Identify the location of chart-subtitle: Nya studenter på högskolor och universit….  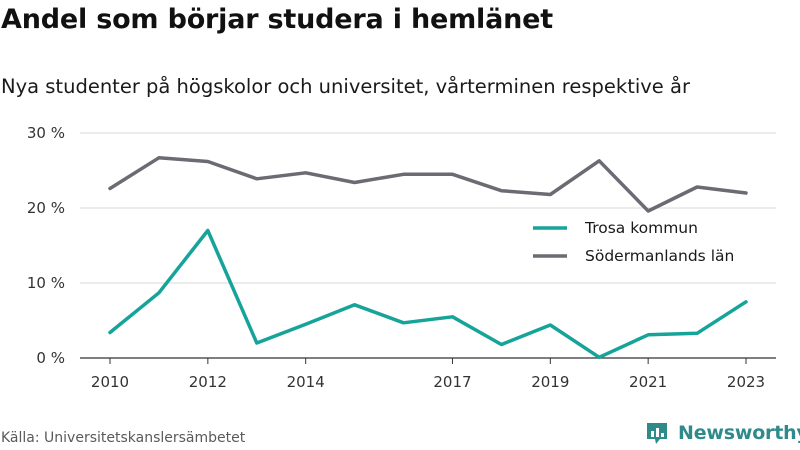
(345, 86).